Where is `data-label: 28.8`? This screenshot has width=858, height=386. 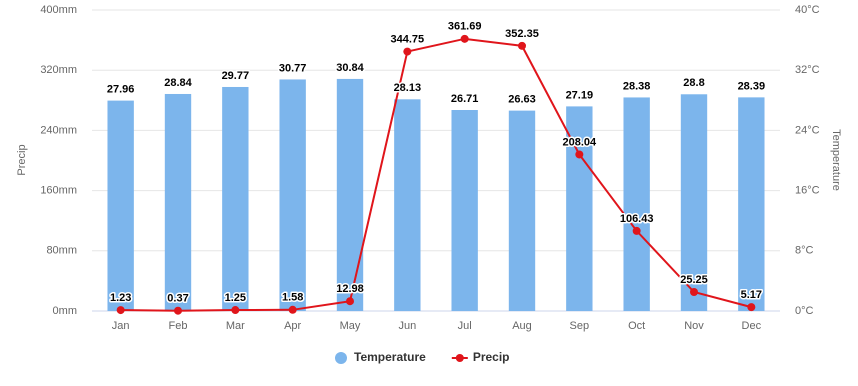
data-label: 28.8 is located at coordinates (693, 83).